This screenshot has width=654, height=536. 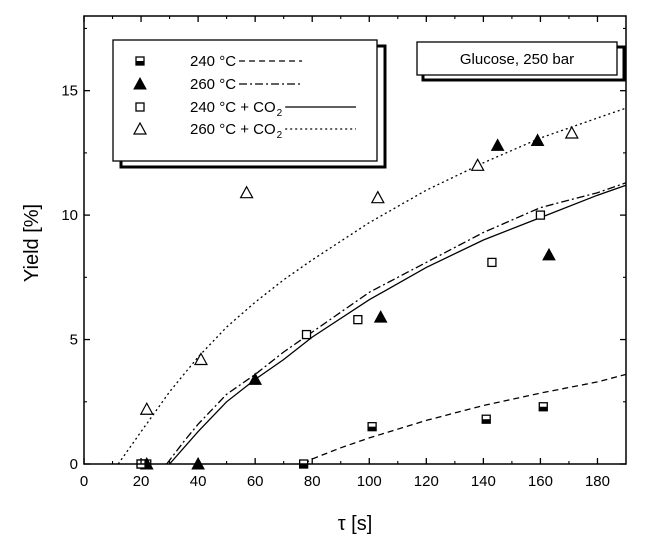 What do you see at coordinates (213, 61) in the screenshot?
I see `legend-label-1: 240 °C` at bounding box center [213, 61].